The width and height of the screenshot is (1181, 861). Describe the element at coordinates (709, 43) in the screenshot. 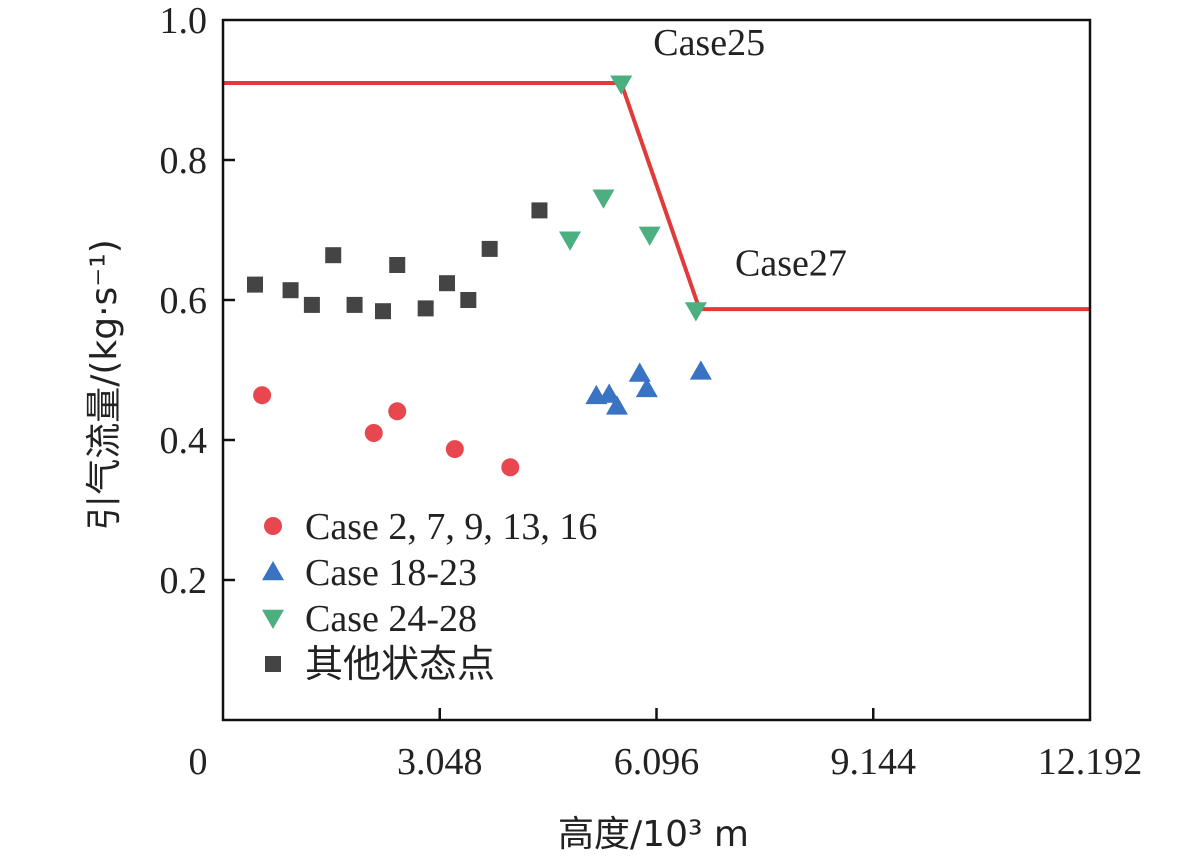

I see `annotation-label: Case25` at that location.